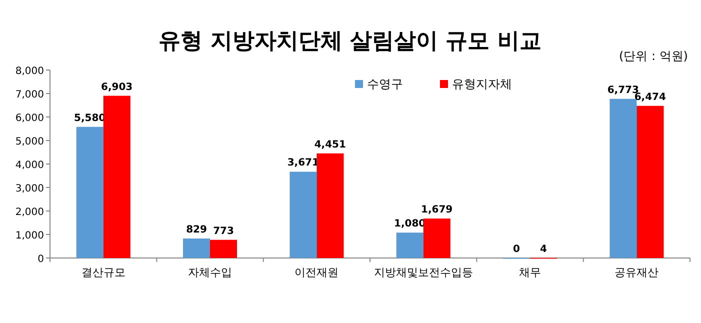  I want to click on x-tick-label: 결산규모, so click(103, 272).